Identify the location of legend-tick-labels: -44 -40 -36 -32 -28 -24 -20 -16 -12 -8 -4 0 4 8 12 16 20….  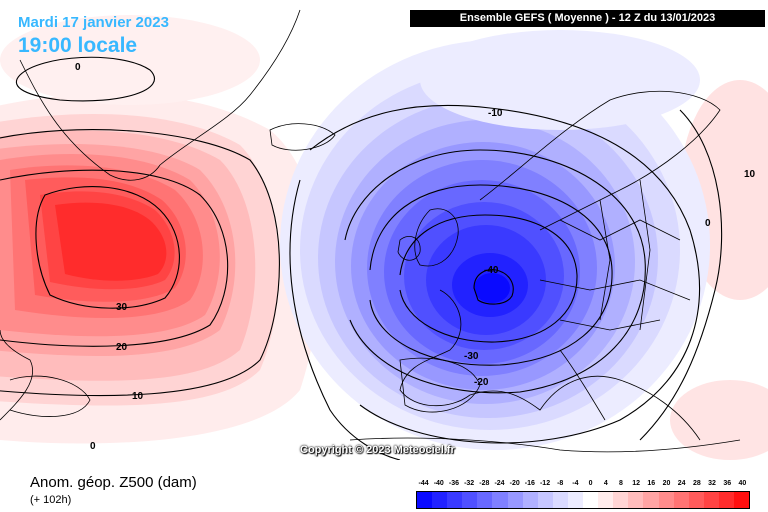
(583, 484).